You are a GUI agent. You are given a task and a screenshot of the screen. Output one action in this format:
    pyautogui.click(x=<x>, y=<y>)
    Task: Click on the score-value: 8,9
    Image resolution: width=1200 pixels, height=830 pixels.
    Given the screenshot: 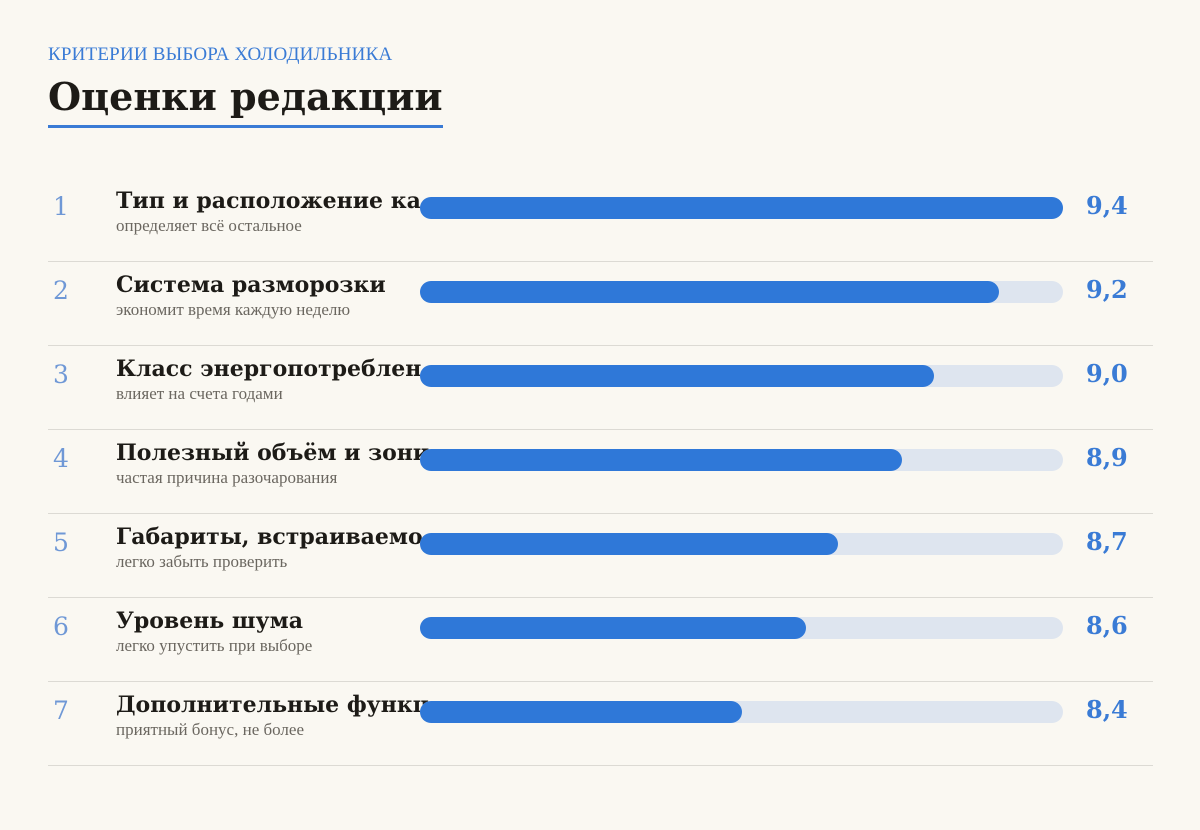 What is the action you would take?
    pyautogui.click(x=1107, y=457)
    